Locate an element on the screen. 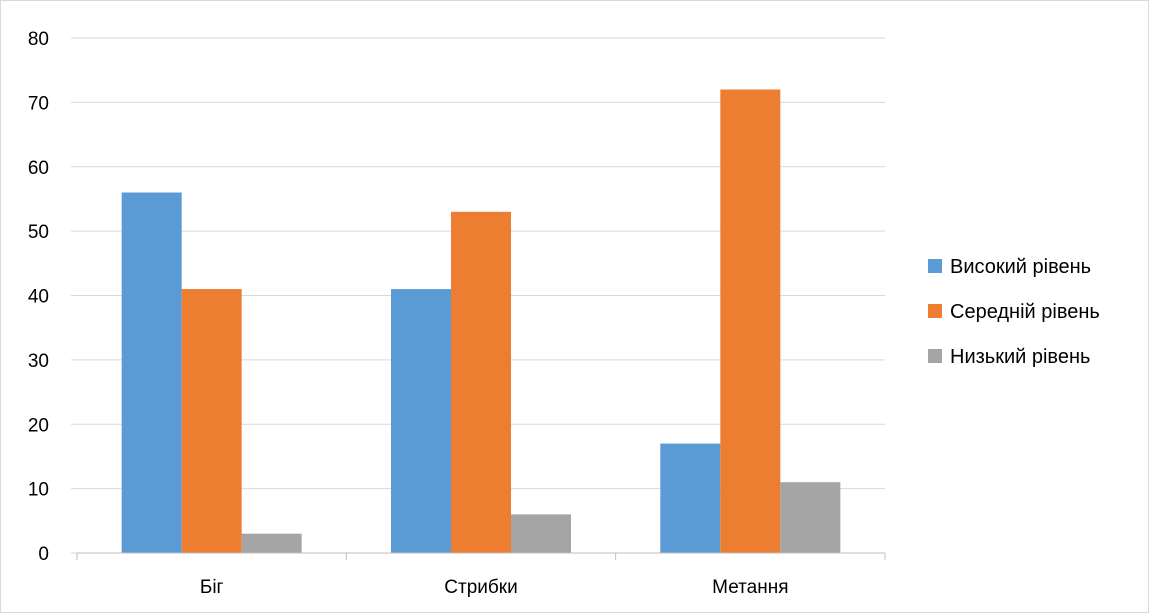 This screenshot has height=613, width=1149. y-tick-label: 20 is located at coordinates (38, 425).